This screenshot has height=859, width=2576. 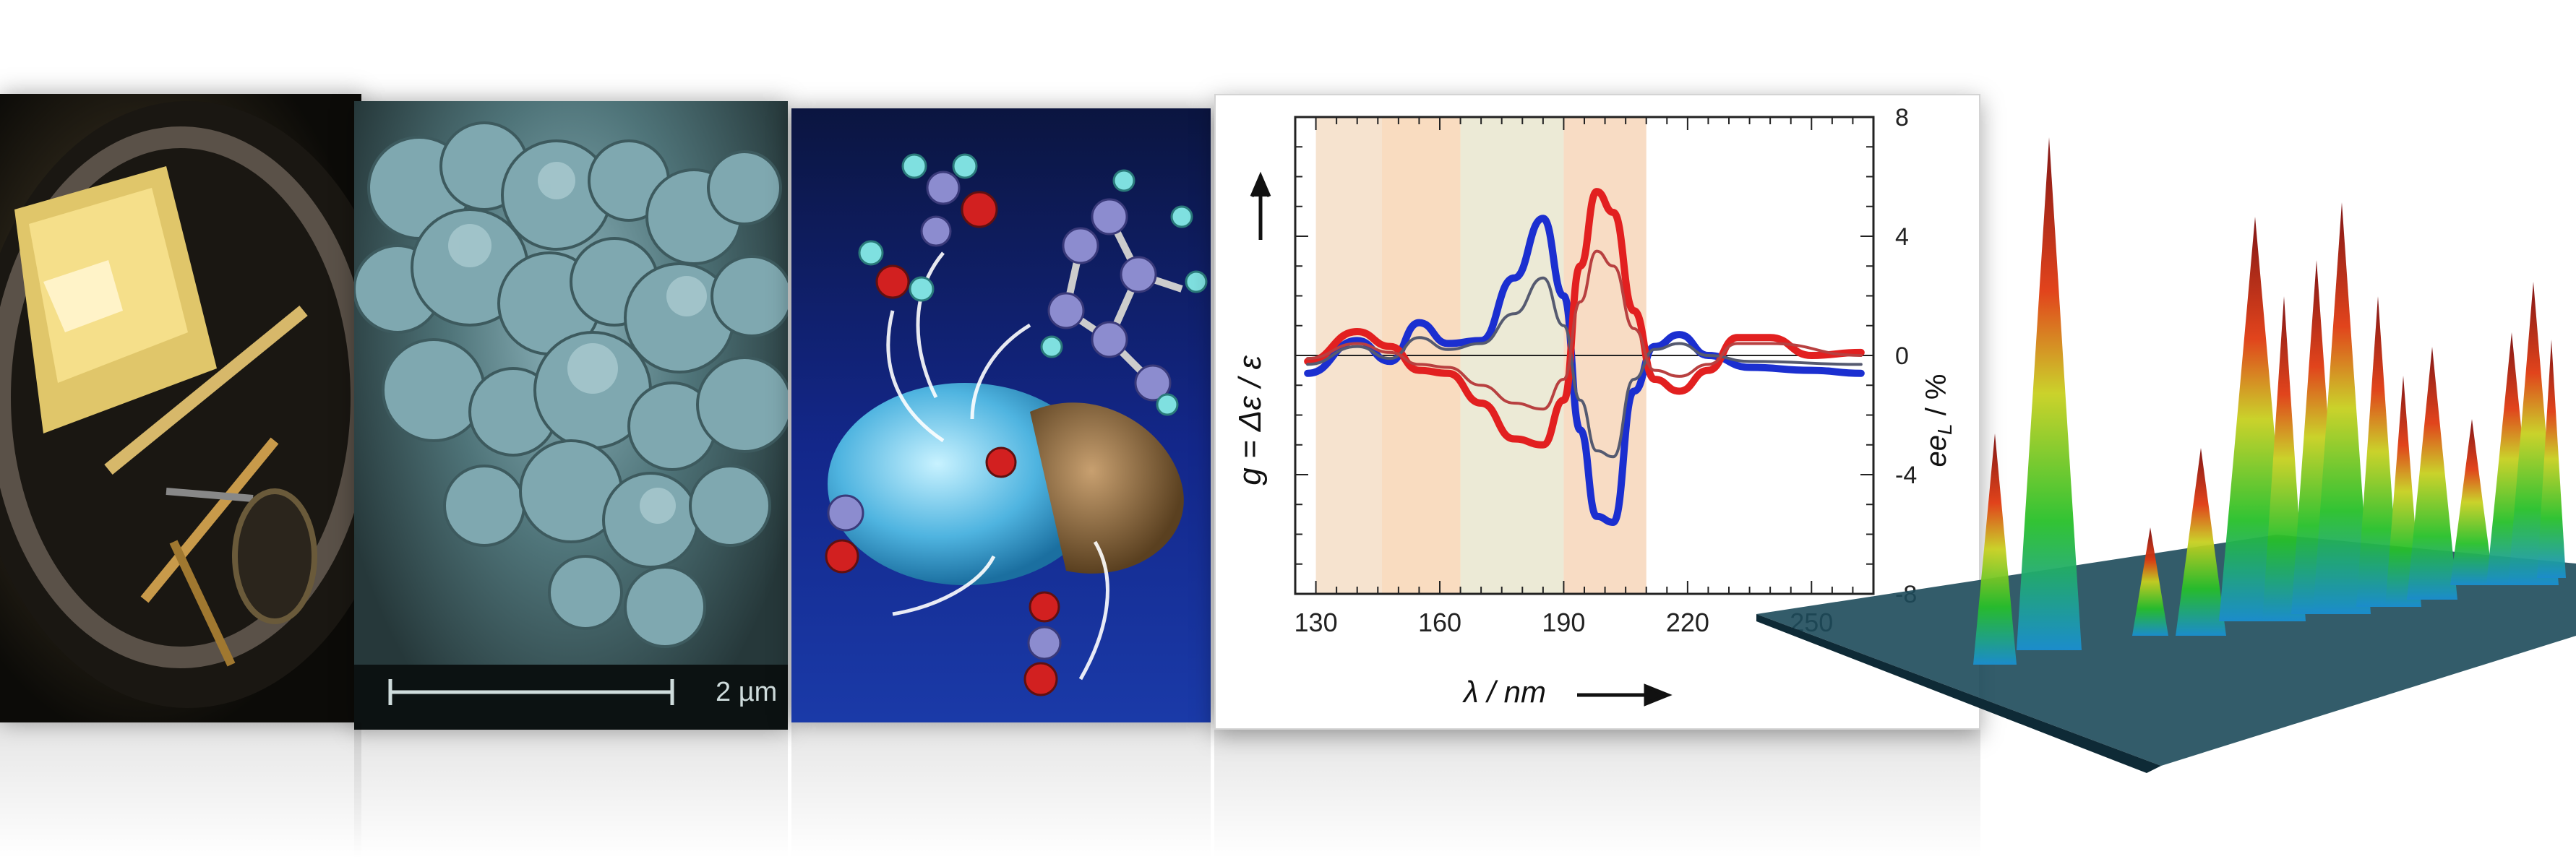 What do you see at coordinates (1564, 622) in the screenshot?
I see `x-tick-label: 190` at bounding box center [1564, 622].